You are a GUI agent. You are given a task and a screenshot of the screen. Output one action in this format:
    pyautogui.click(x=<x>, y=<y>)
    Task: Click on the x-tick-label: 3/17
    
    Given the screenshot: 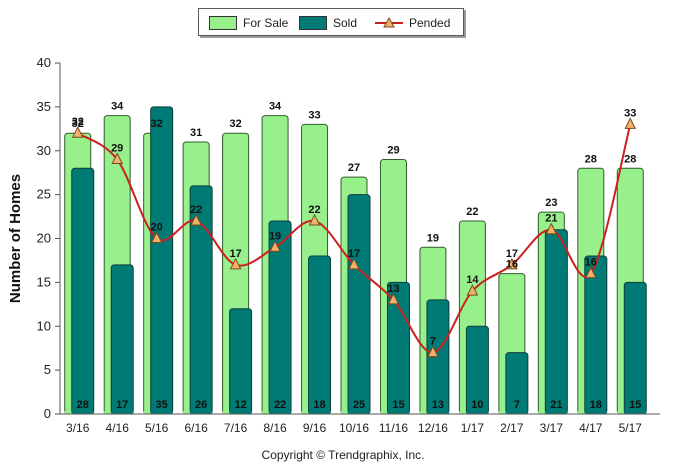 What is the action you would take?
    pyautogui.click(x=552, y=428)
    